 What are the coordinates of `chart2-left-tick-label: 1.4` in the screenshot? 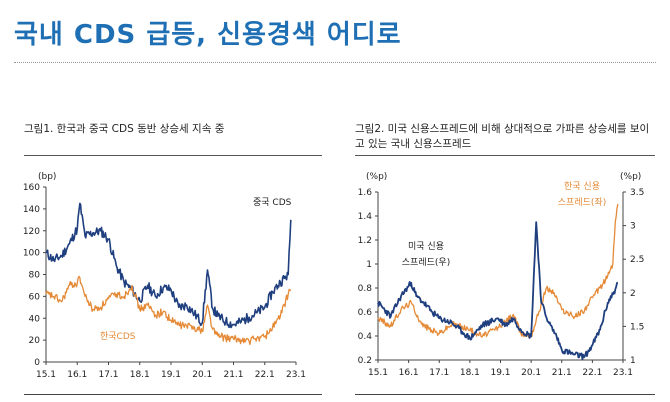 It's located at (365, 217).